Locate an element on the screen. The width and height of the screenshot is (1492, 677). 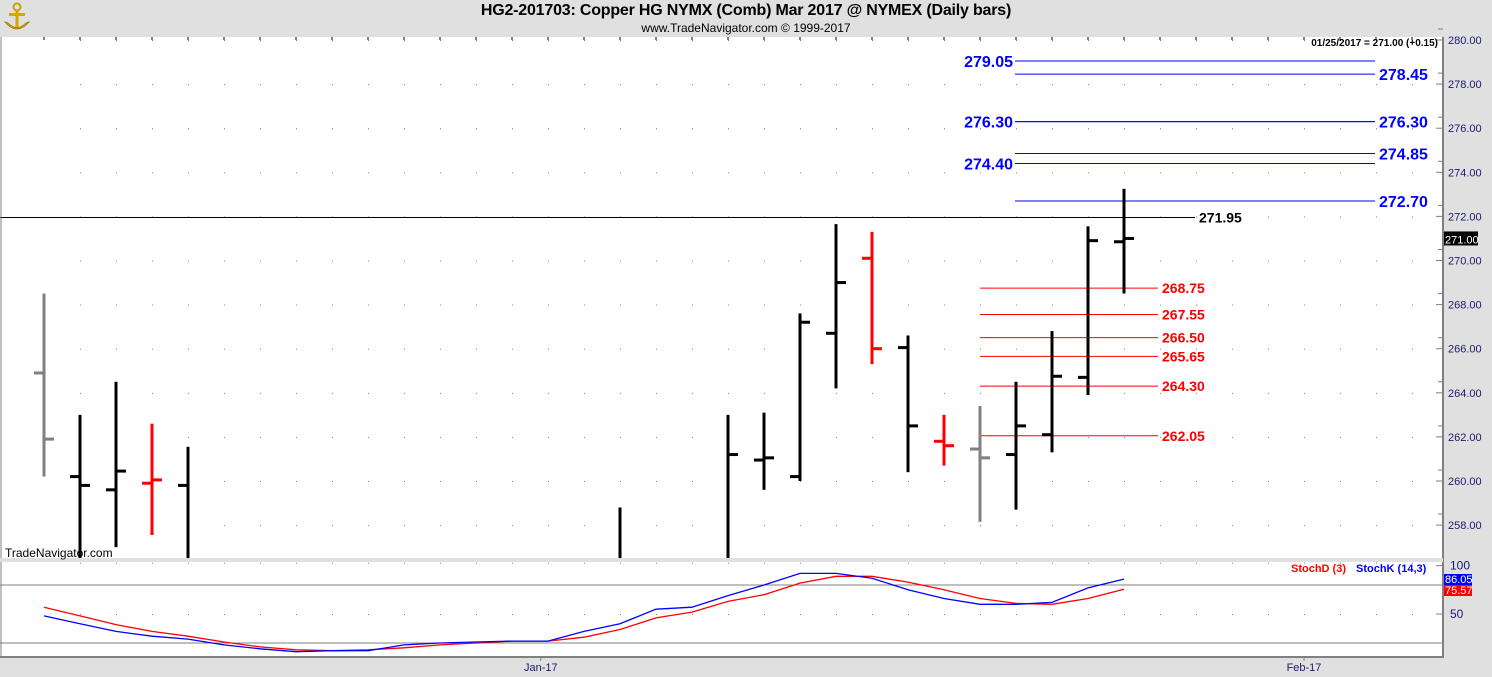
support-label: 267.55 is located at coordinates (1183, 315).